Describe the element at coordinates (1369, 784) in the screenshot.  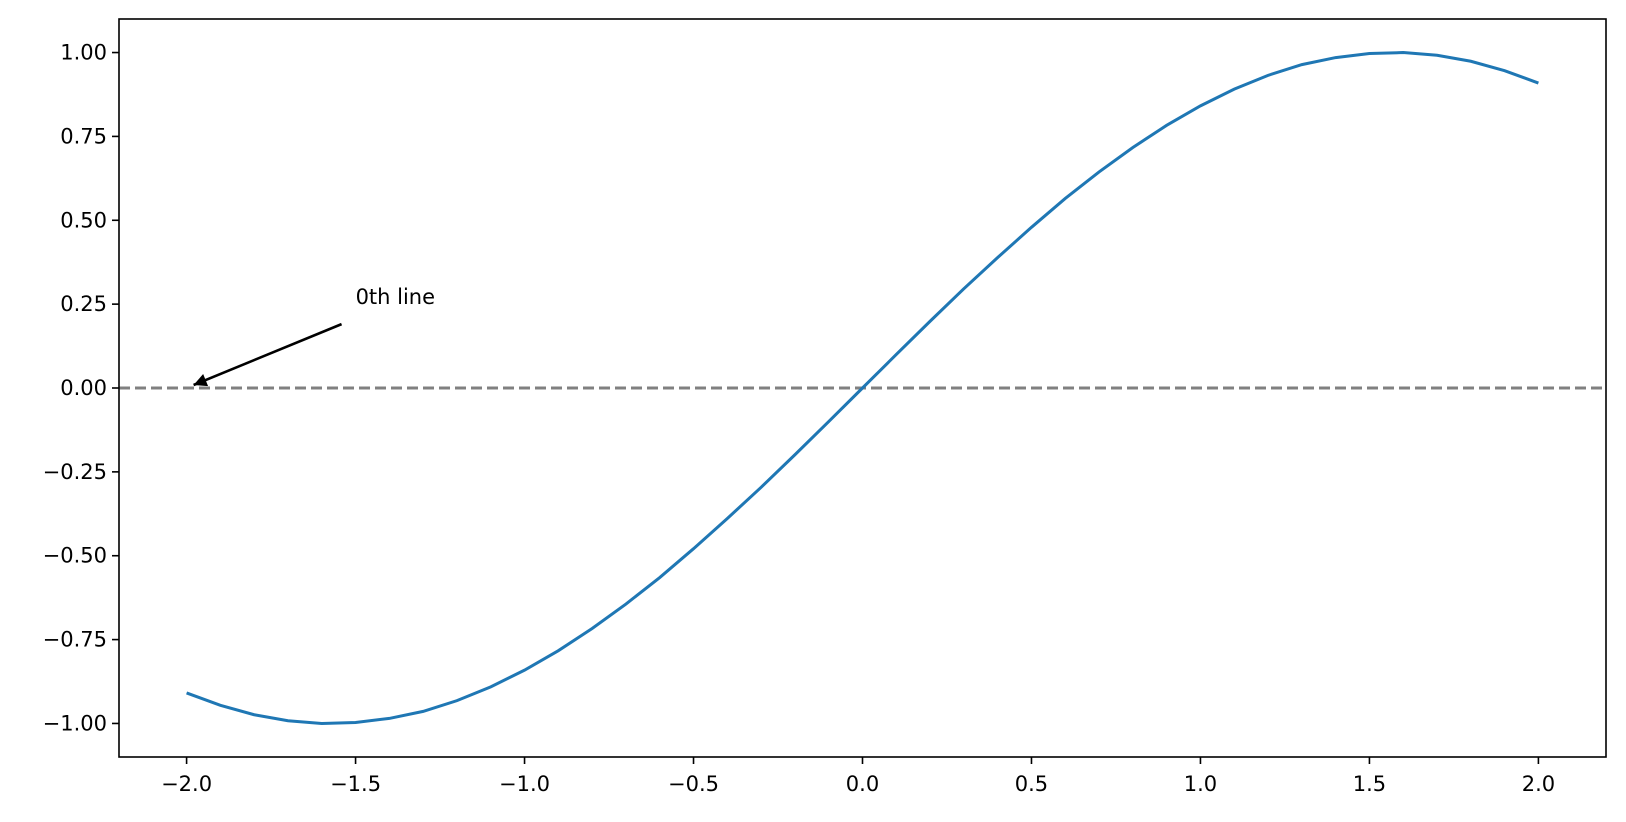
I see `x-tick-label: 1.5` at that location.